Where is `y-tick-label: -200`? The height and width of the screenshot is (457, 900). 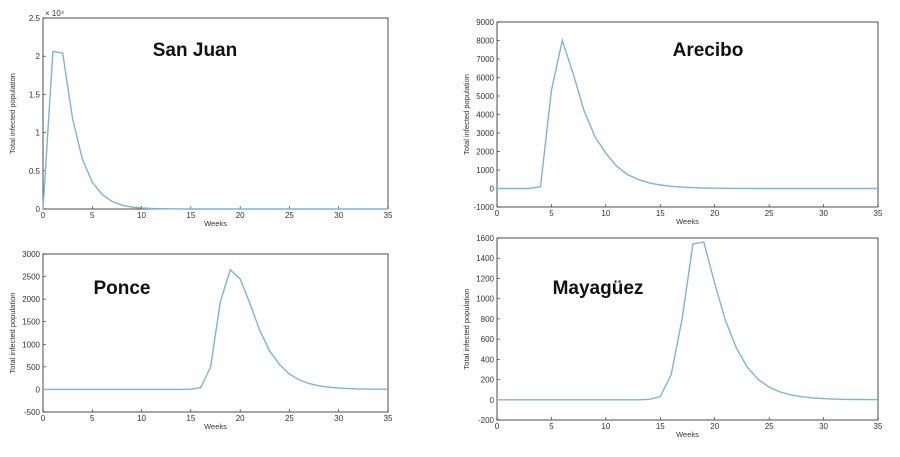
y-tick-label: -200 is located at coordinates (486, 420).